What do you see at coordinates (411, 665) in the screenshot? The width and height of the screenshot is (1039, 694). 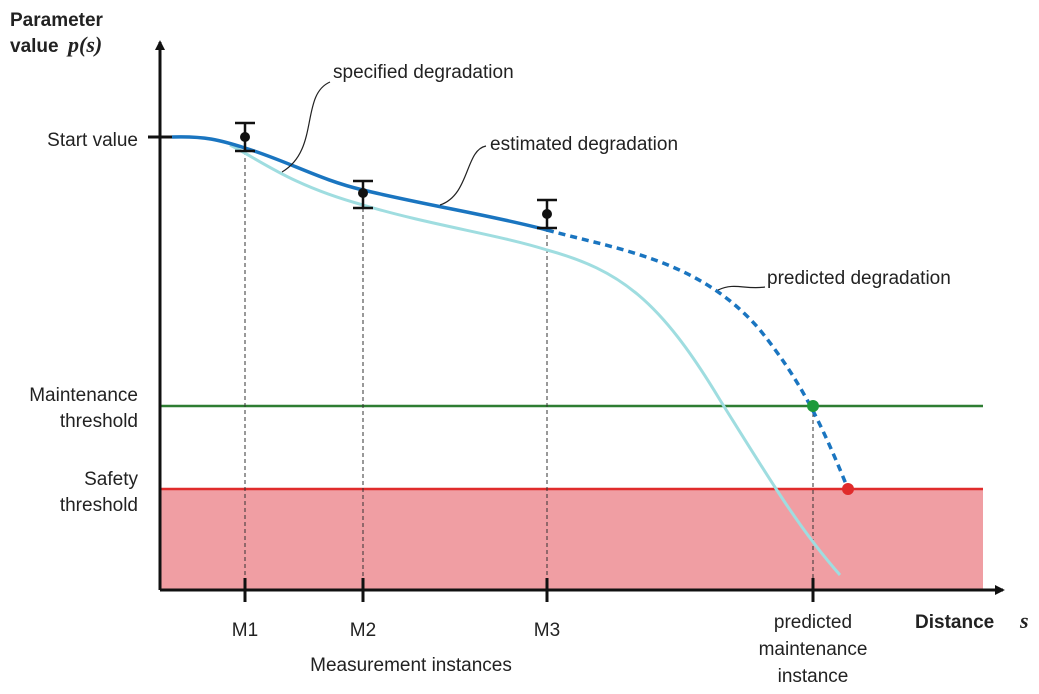 I see `x-group-label: Measurement instances` at bounding box center [411, 665].